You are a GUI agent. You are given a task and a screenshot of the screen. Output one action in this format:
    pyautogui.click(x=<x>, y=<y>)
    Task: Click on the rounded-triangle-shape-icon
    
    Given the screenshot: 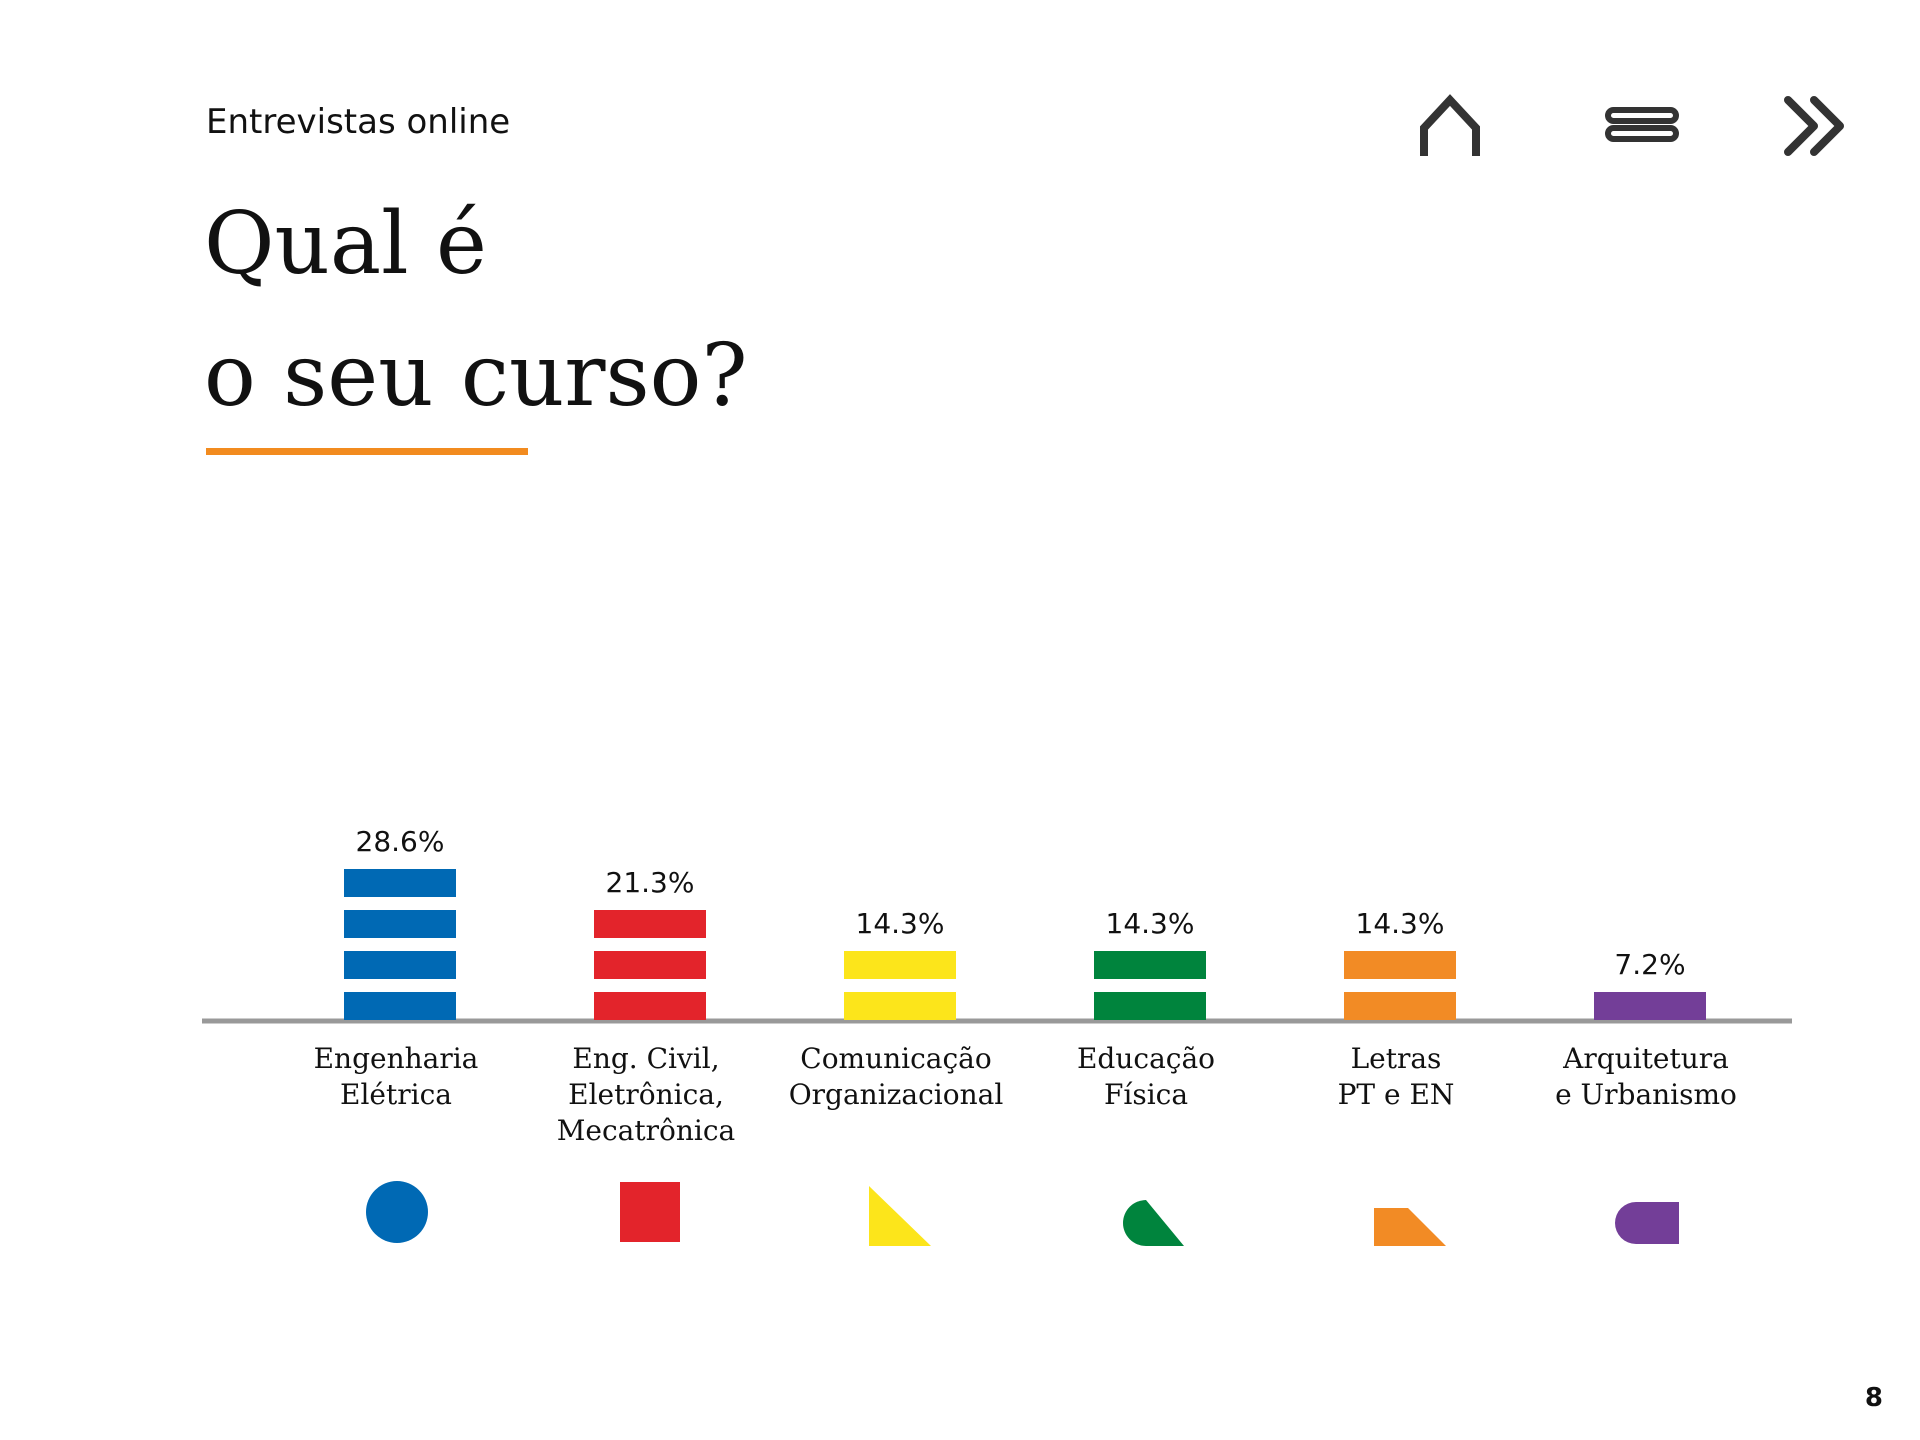 What is the action you would take?
    pyautogui.click(x=1153, y=1223)
    